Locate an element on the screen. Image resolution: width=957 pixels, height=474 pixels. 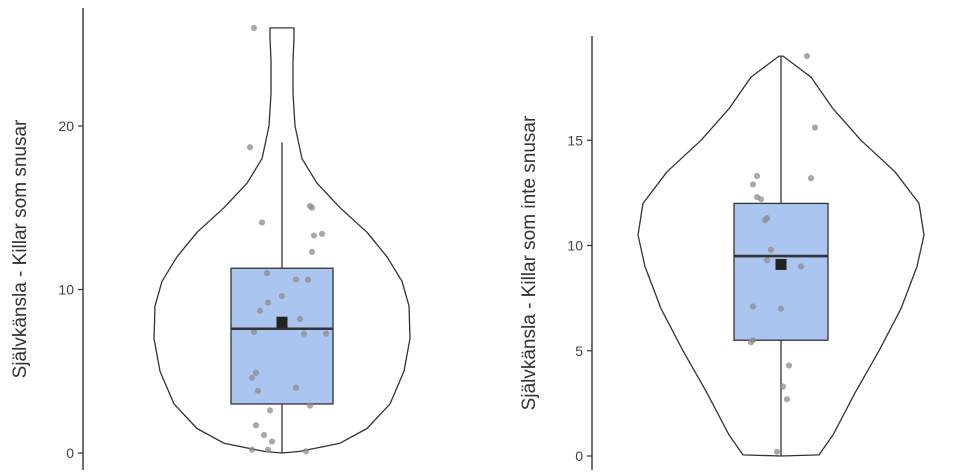
y-axis-title: Självkänsla - Killar som snusar is located at coordinates (20, 248).